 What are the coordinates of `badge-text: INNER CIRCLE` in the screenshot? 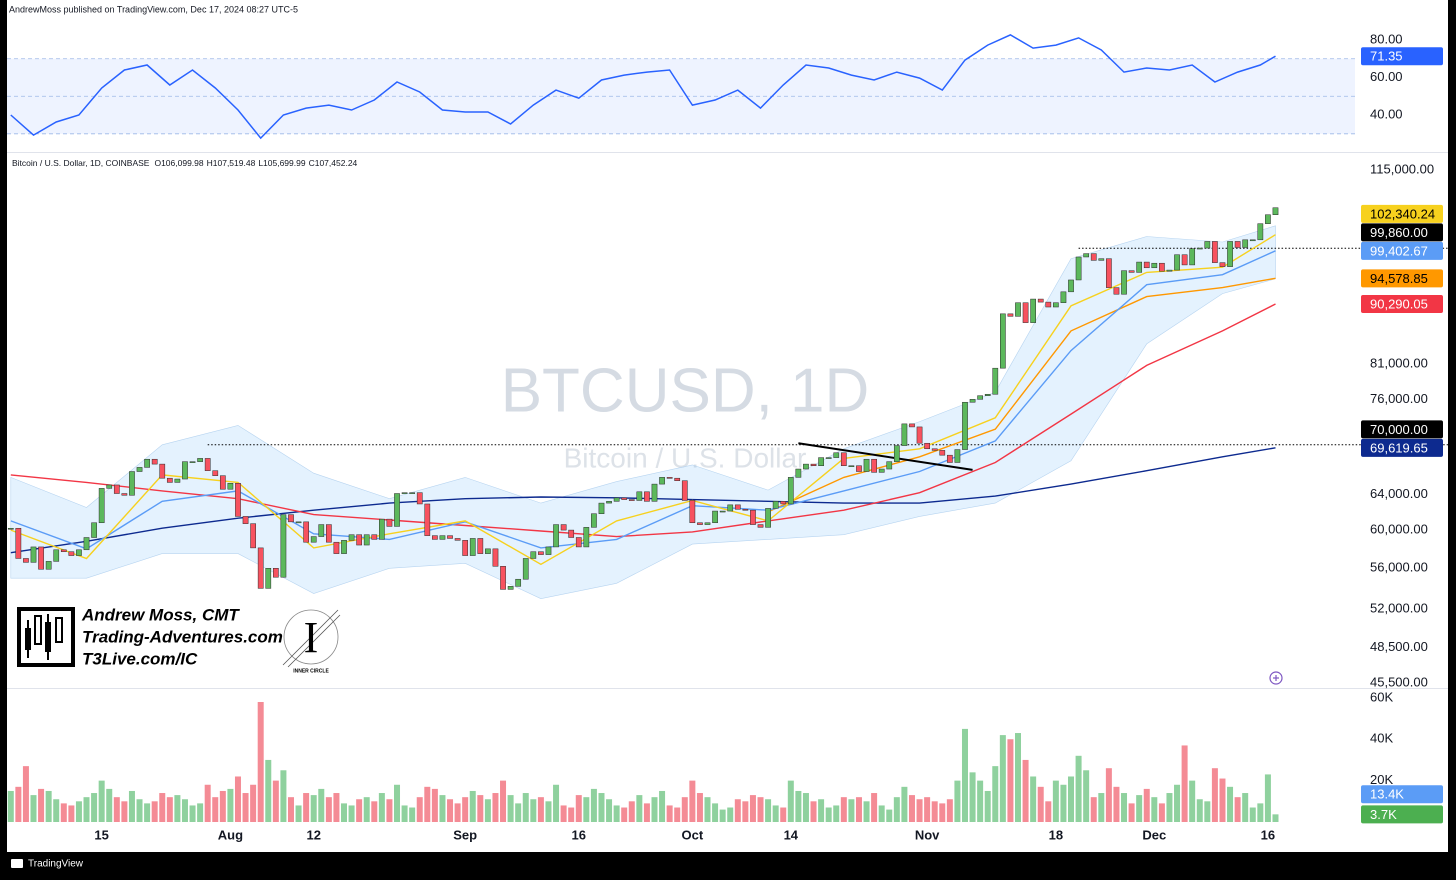 It's located at (311, 671).